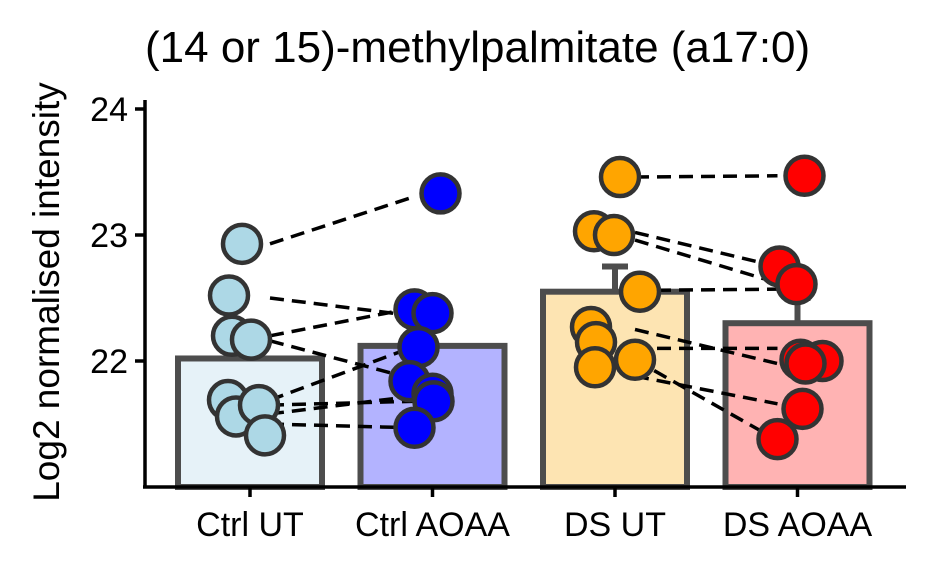 The image size is (930, 570). I want to click on x-tick-label: DS AOAA, so click(798, 525).